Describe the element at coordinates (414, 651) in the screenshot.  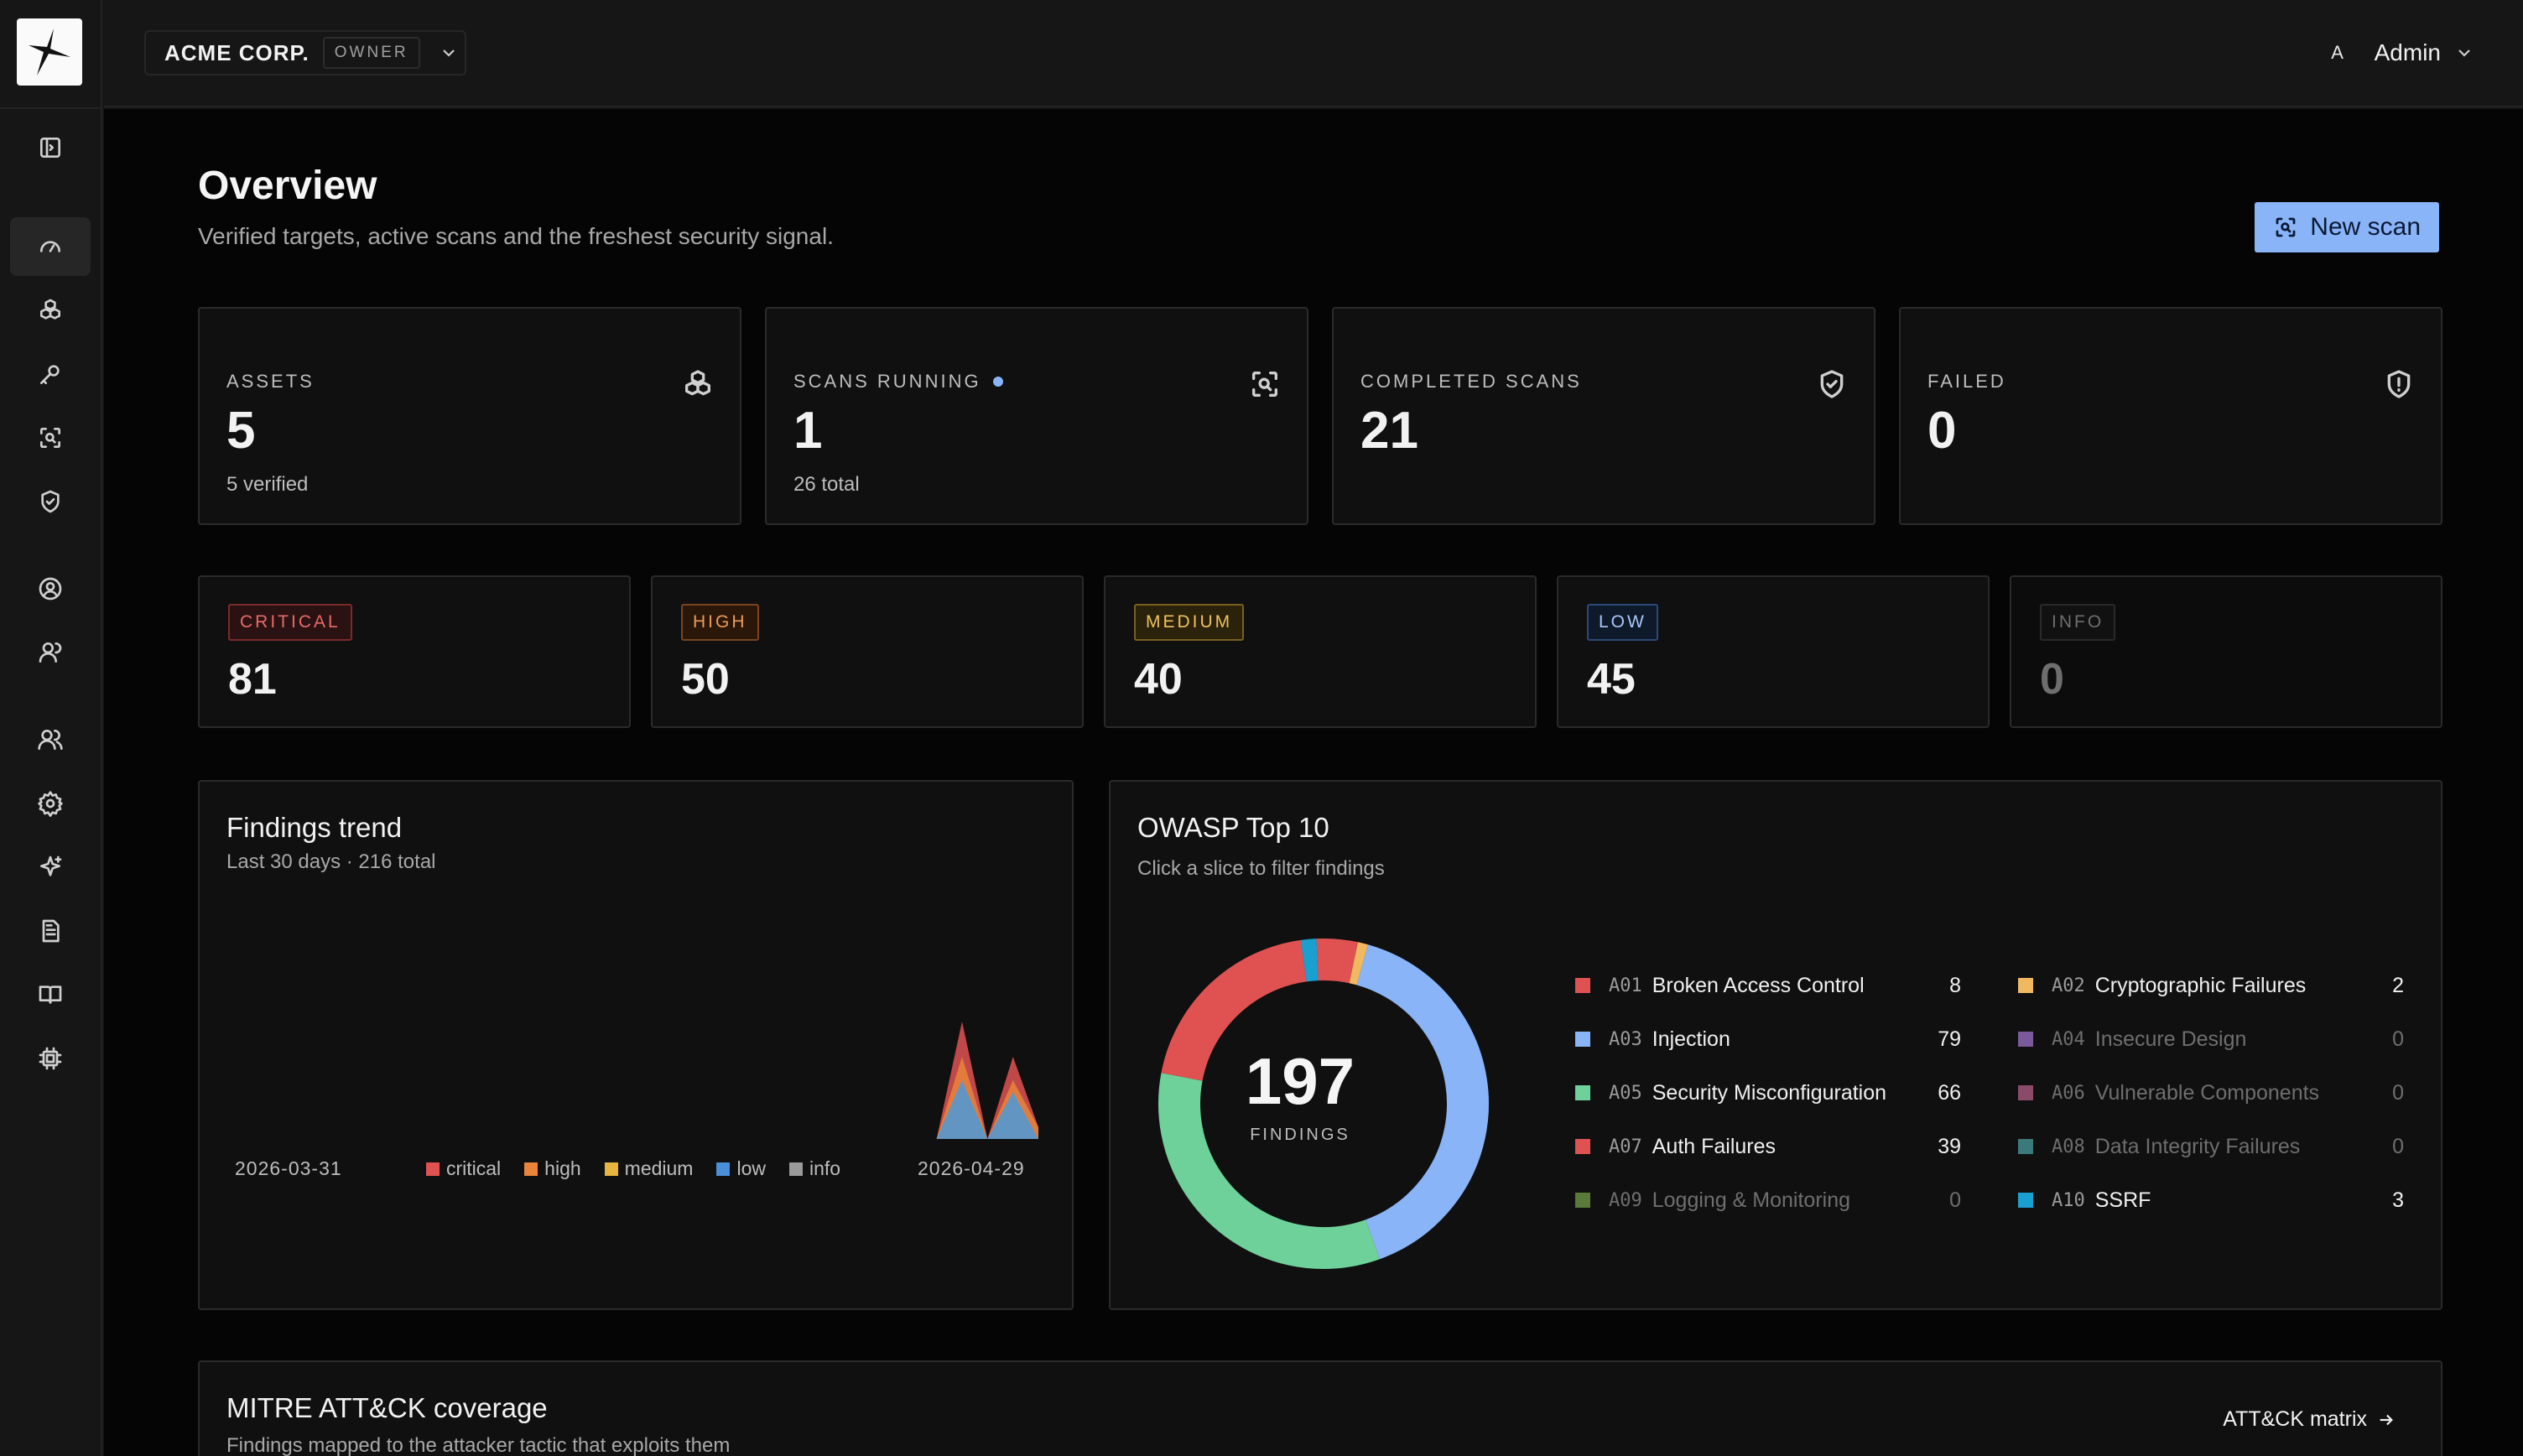
I see `severity-card-critical: CRITICAL 81` at that location.